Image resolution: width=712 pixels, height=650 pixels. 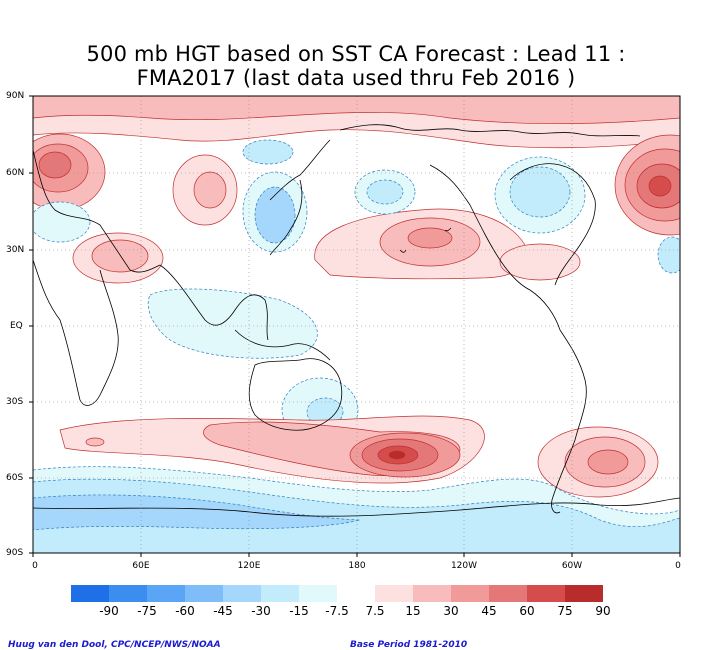 What do you see at coordinates (357, 566) in the screenshot?
I see `lon-label-180: 180` at bounding box center [357, 566].